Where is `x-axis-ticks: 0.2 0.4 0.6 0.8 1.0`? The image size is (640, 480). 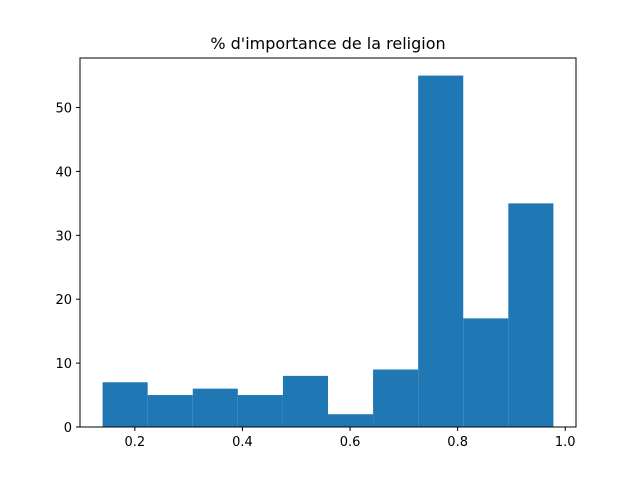 x-axis-ticks: 0.2 0.4 0.6 0.8 1.0 is located at coordinates (350, 438).